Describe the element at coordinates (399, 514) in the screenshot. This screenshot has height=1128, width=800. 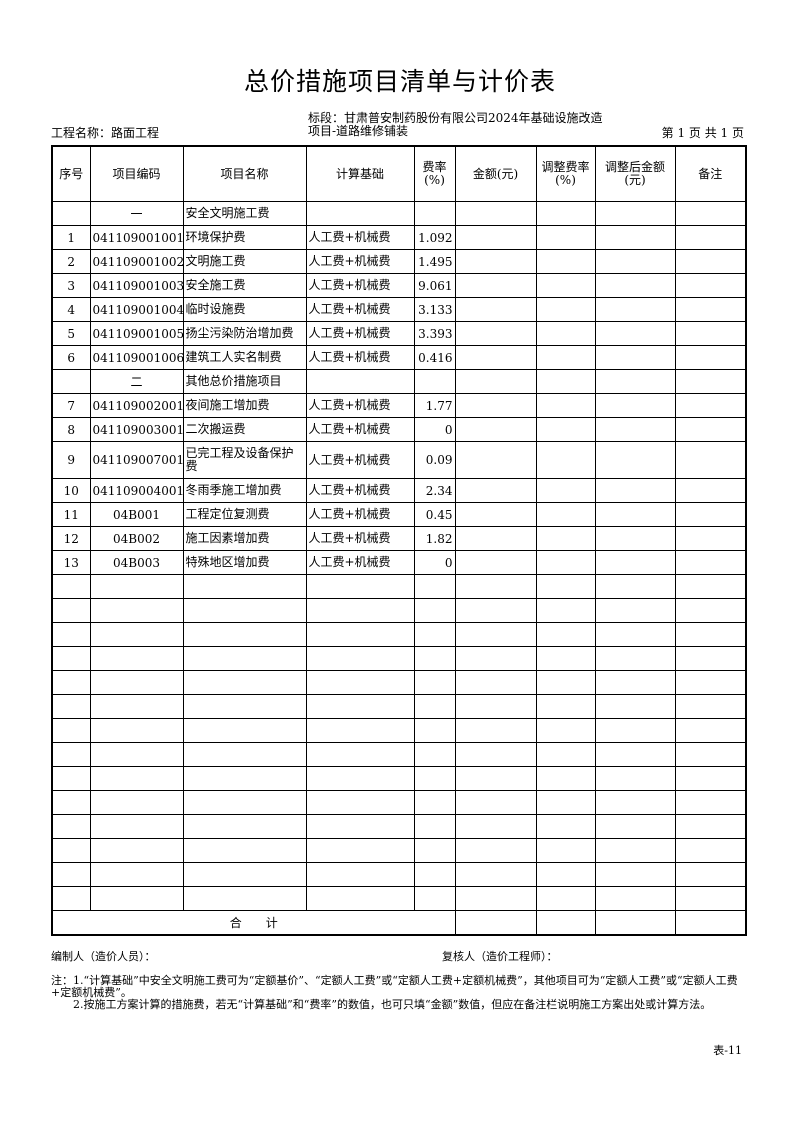
I see `table-row: 11 04B001 工程定位复测费 人工费+机械费 0.45` at that location.